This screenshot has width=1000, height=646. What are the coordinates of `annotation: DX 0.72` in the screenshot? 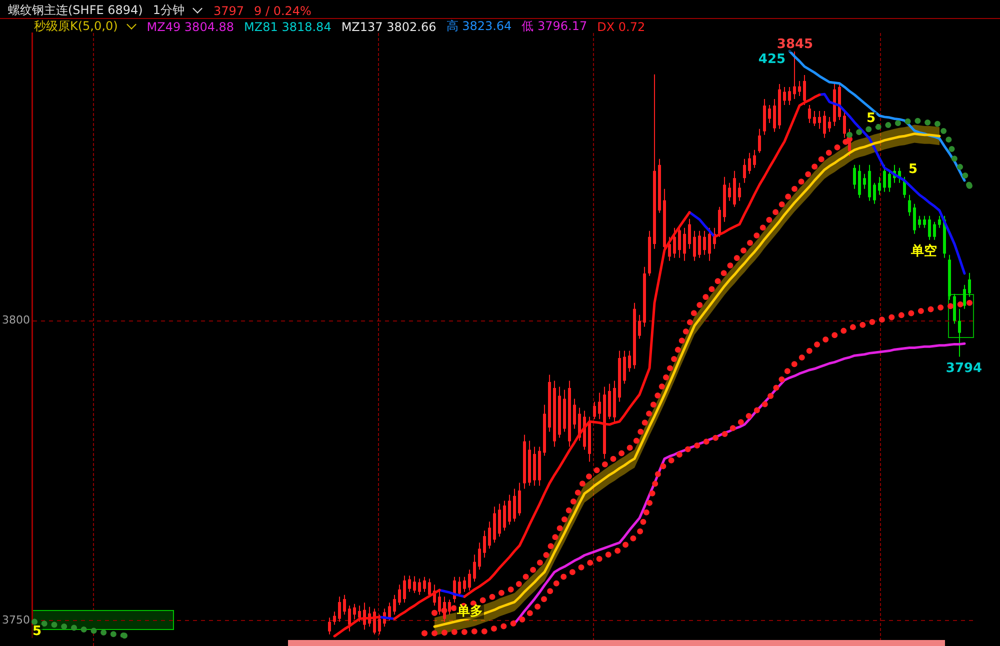 It's located at (621, 27).